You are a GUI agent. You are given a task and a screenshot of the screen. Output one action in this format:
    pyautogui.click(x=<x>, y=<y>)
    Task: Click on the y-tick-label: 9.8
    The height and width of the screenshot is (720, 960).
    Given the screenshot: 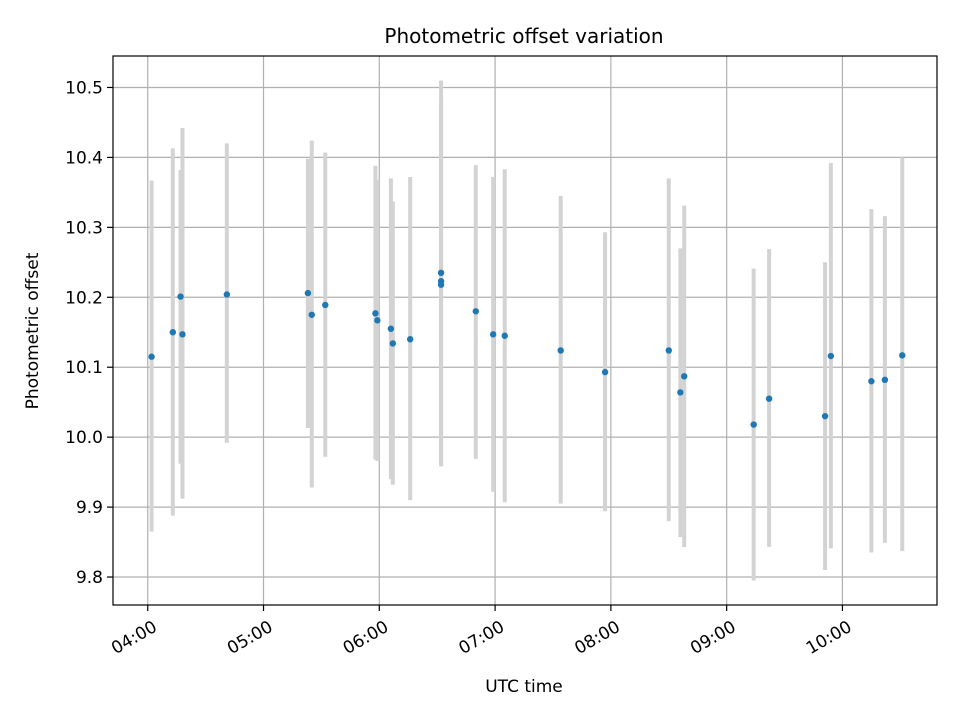 What is the action you would take?
    pyautogui.click(x=89, y=578)
    